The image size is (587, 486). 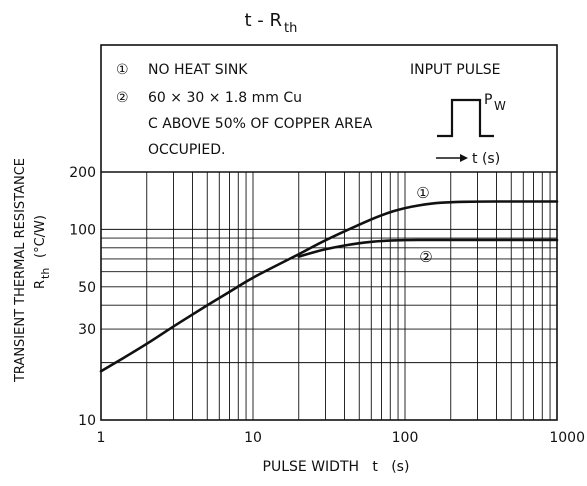 What do you see at coordinates (465, 118) in the screenshot?
I see `pulse-shape` at bounding box center [465, 118].